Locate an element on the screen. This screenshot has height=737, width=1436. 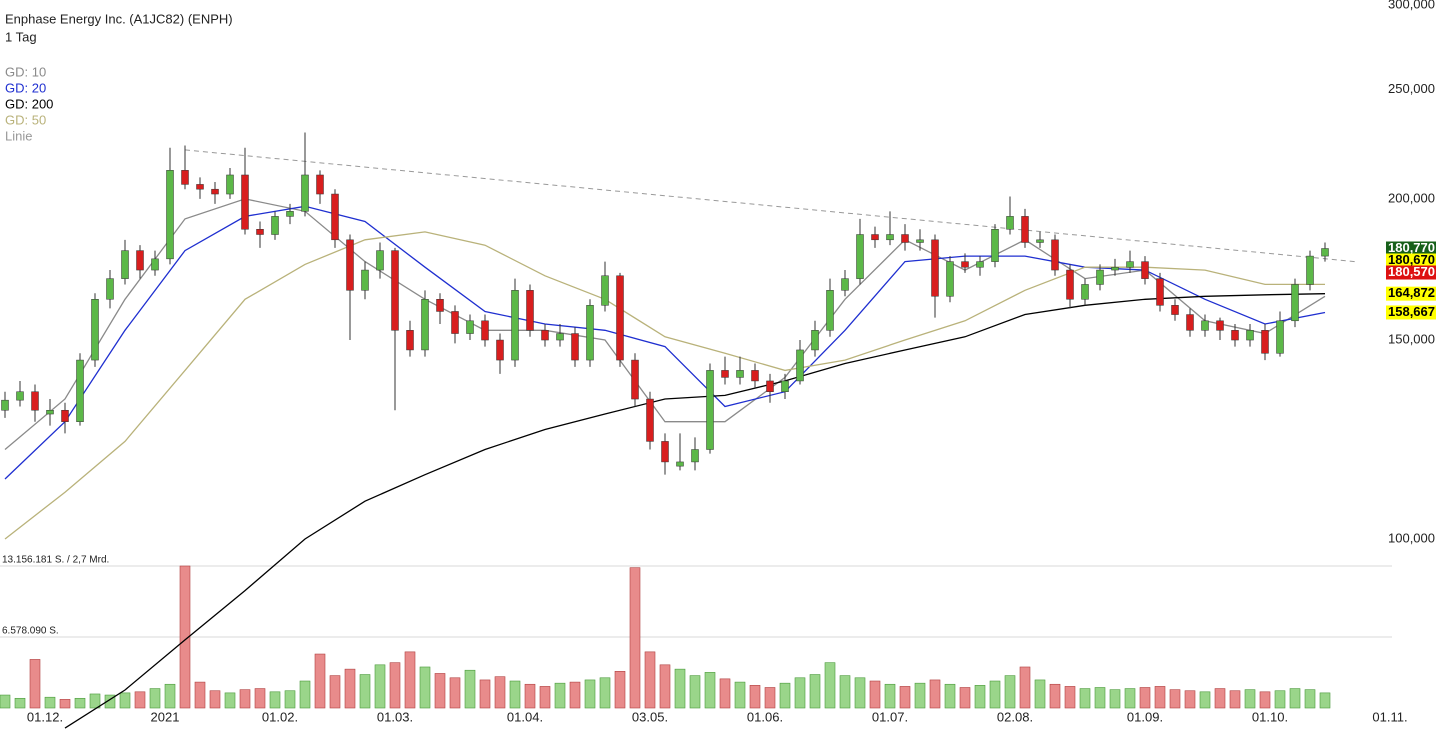
x-tick-label: 01.12. is located at coordinates (45, 716).